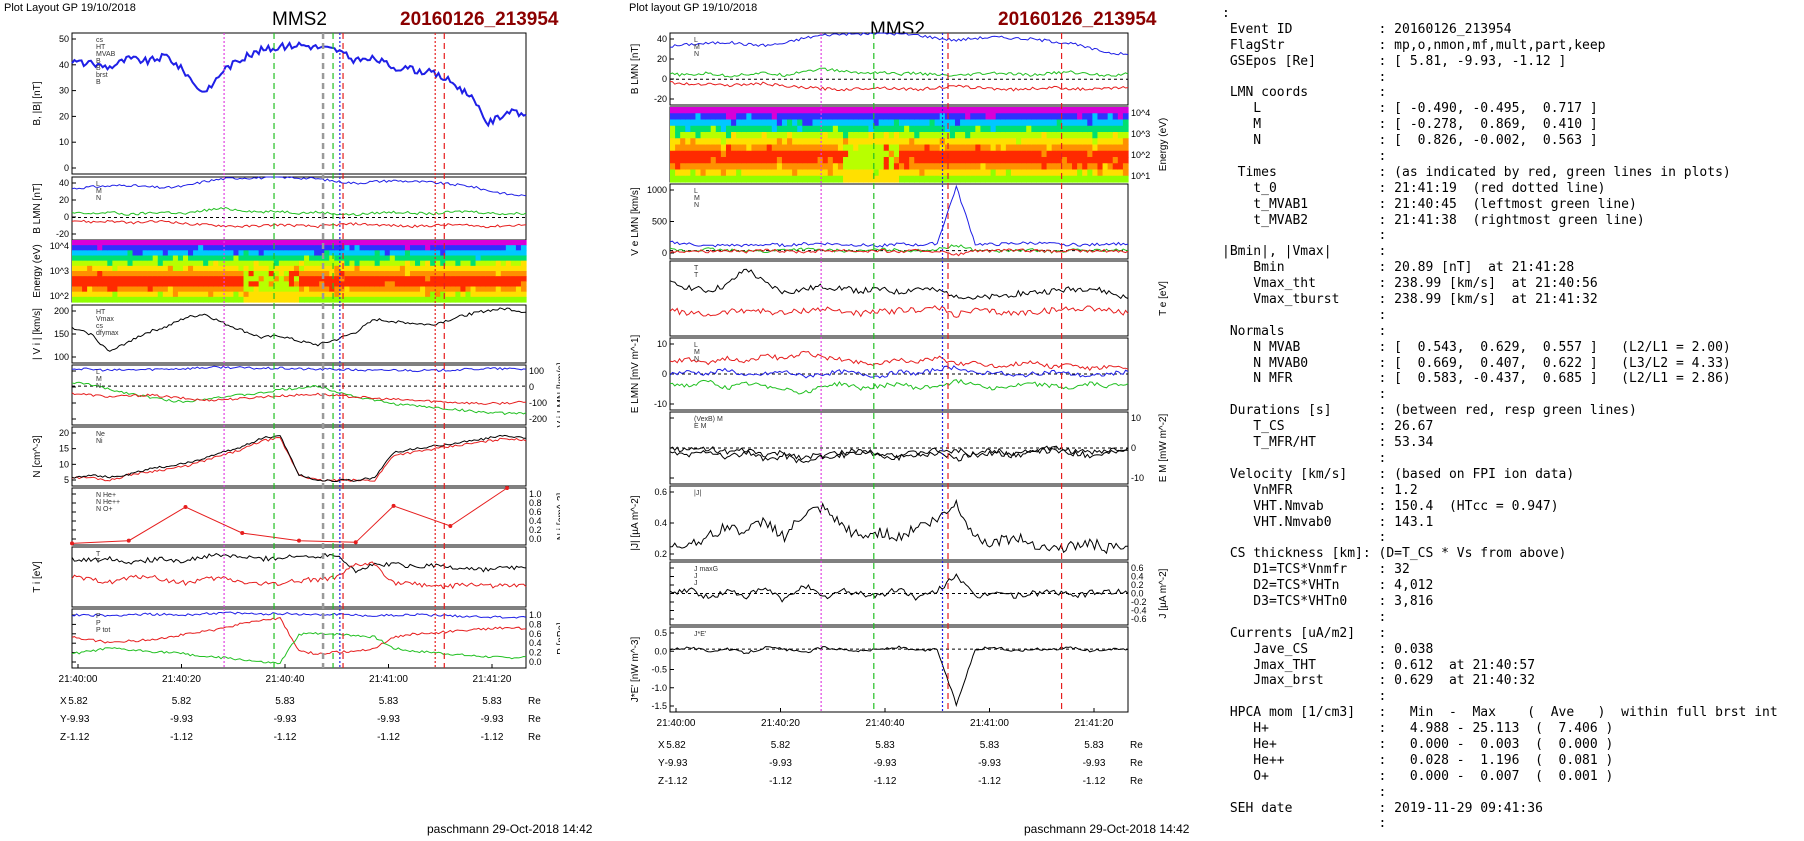 This screenshot has width=1804, height=841. Describe the element at coordinates (660, 651) in the screenshot. I see `ytick-label: 0.0` at that location.